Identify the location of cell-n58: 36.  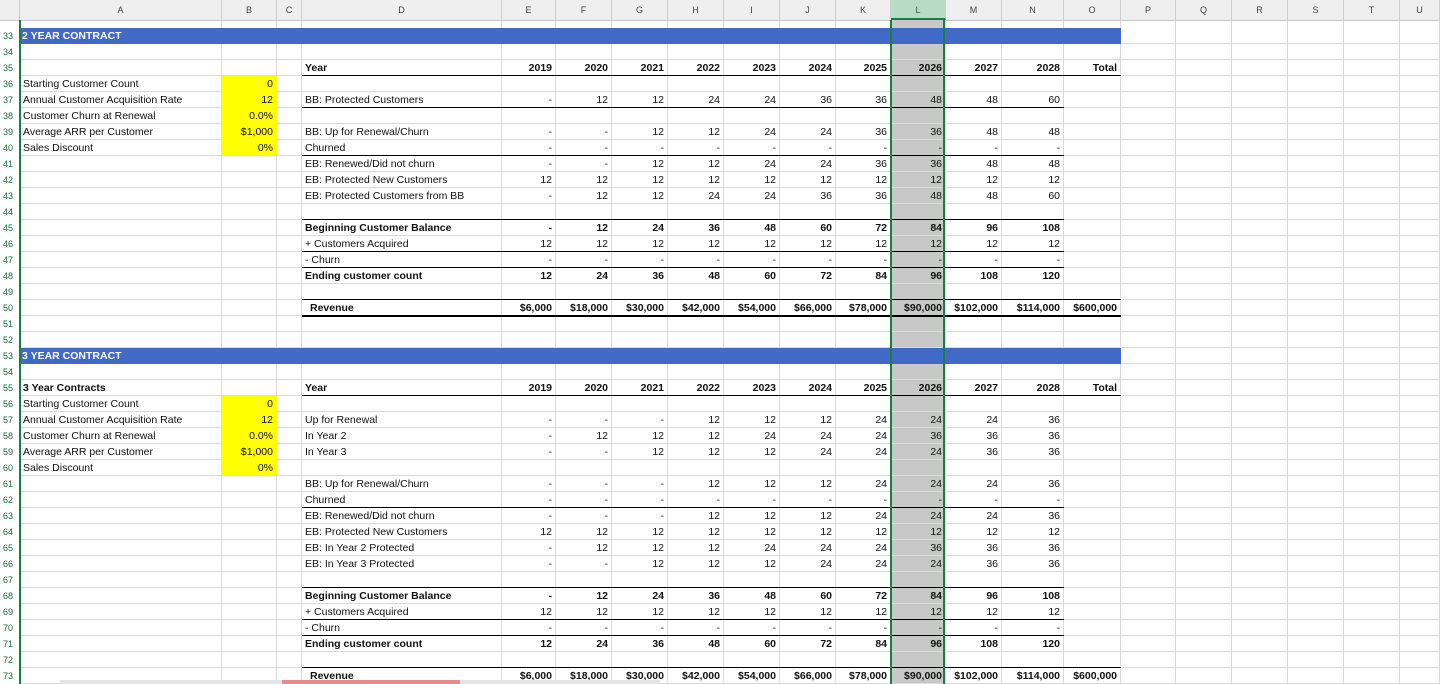
(1054, 436).